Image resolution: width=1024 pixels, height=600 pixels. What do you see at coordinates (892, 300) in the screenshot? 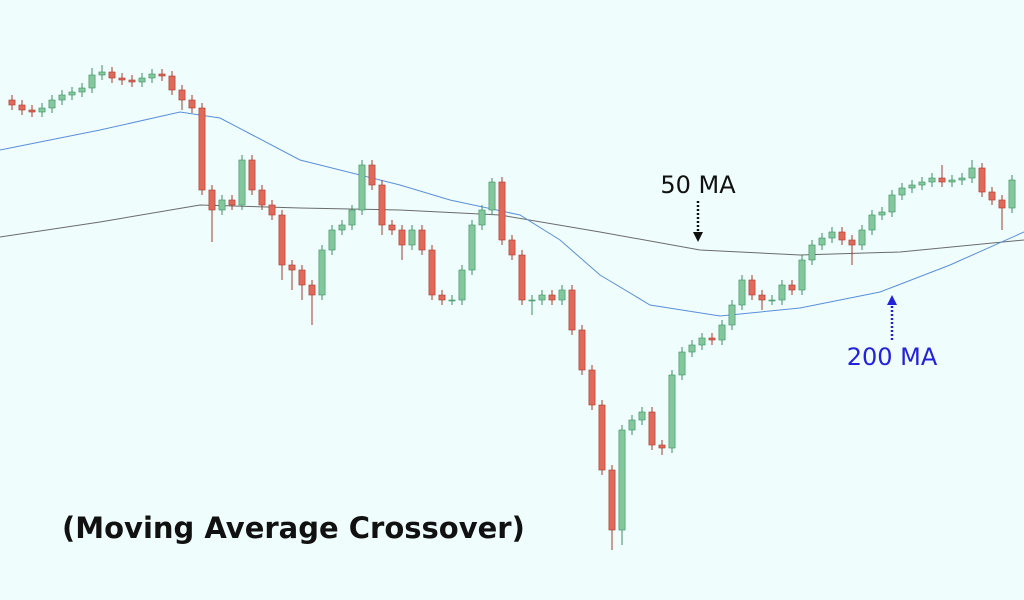
I see `ma200-arrowhead` at bounding box center [892, 300].